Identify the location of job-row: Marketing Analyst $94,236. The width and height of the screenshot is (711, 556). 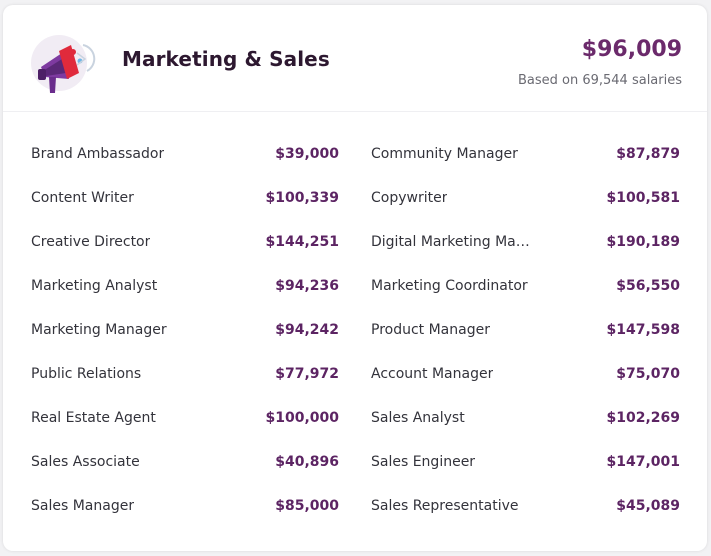
(185, 289).